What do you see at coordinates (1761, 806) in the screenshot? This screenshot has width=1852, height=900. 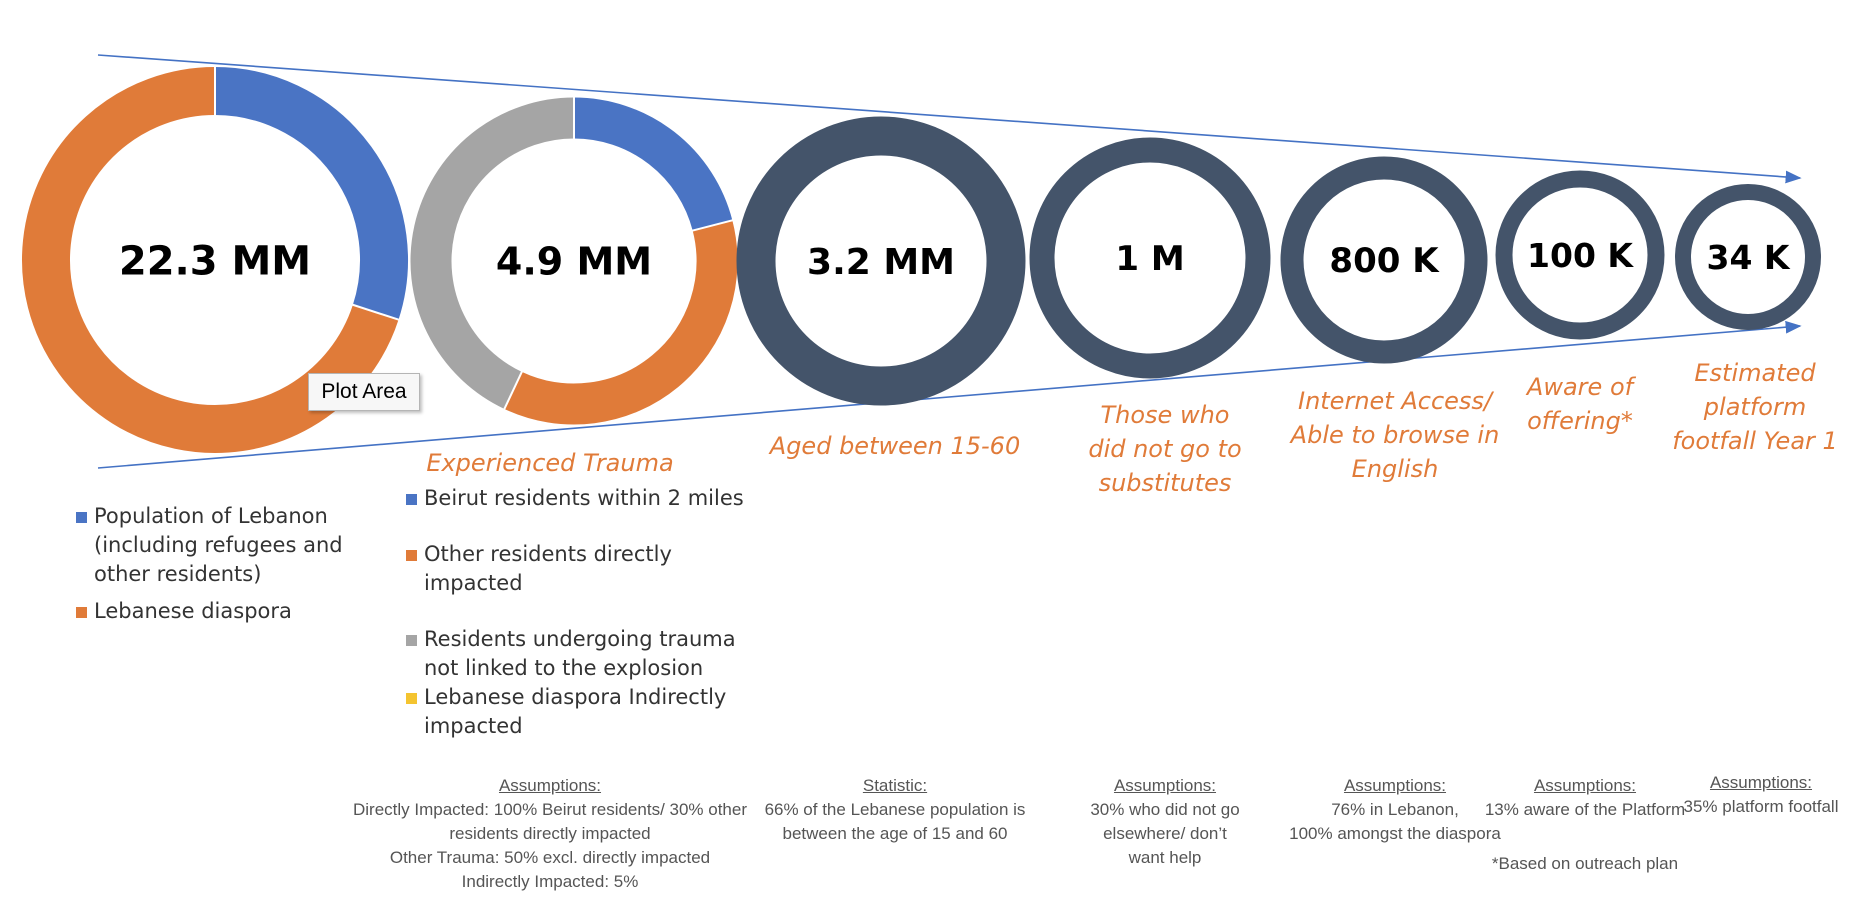 I see `assumption-line: 35% platform footfall` at bounding box center [1761, 806].